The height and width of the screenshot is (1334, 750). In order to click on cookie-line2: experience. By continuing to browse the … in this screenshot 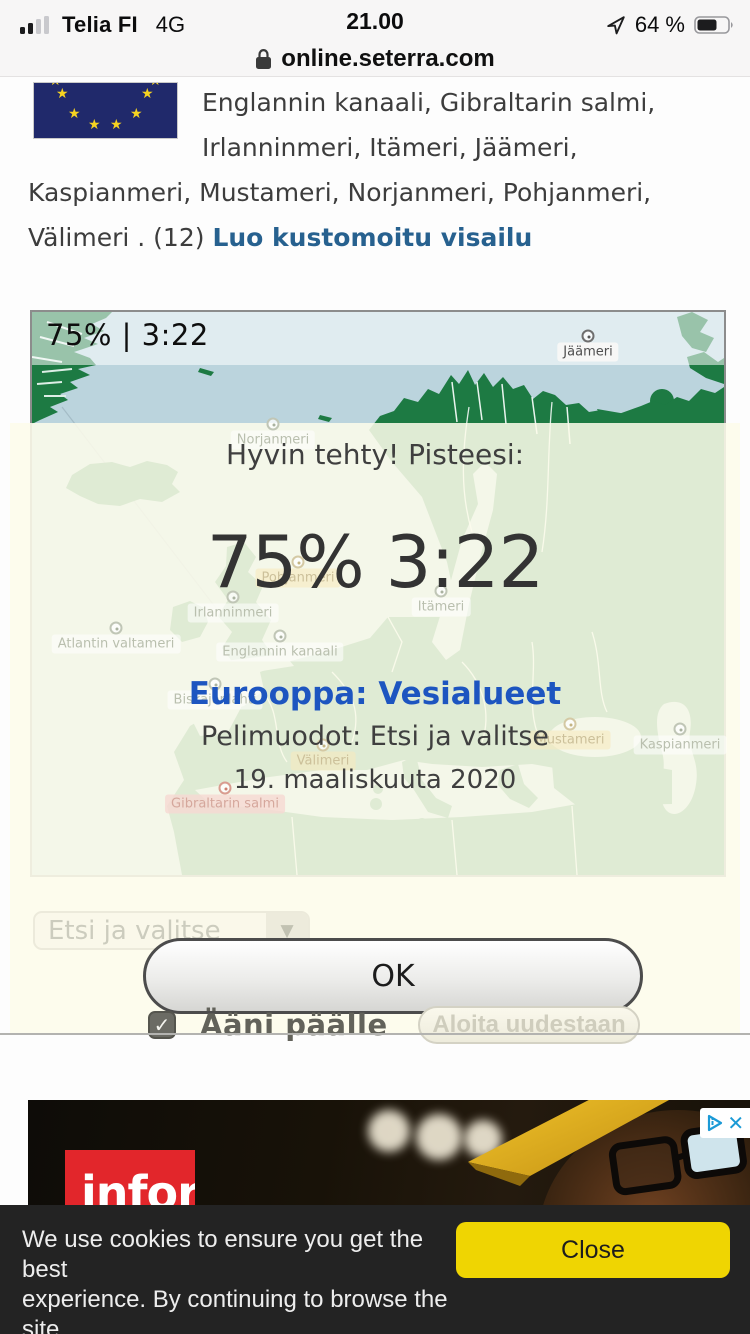, I will do `click(235, 1310)`.